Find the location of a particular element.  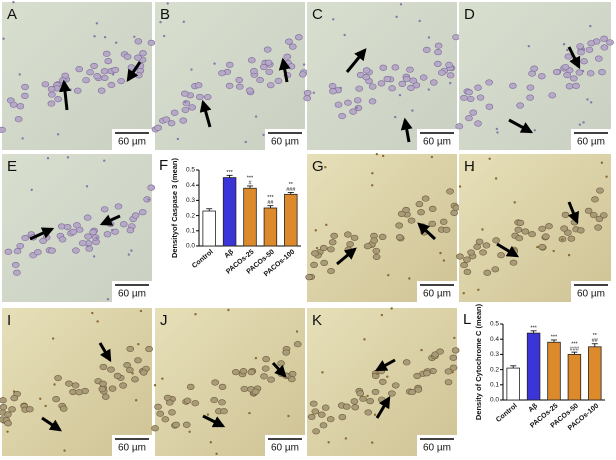

micrograph: D 60 µm is located at coordinates (534, 76).